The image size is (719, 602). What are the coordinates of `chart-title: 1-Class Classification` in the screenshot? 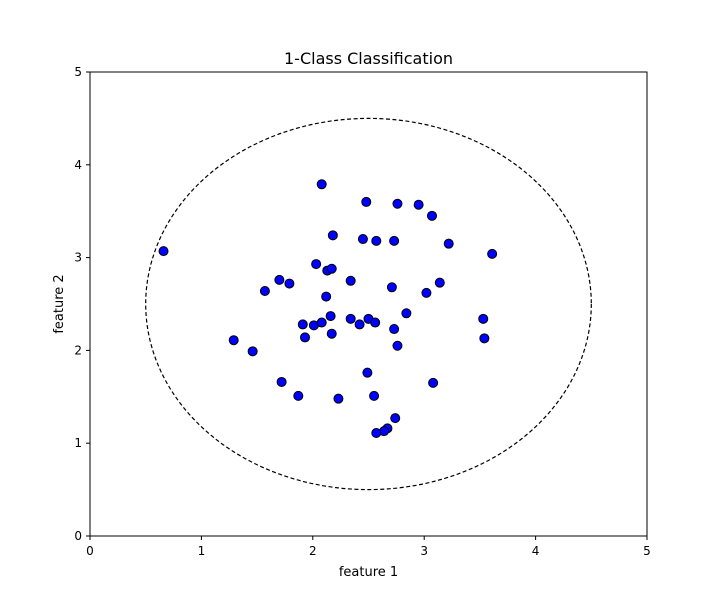 It's located at (368, 58).